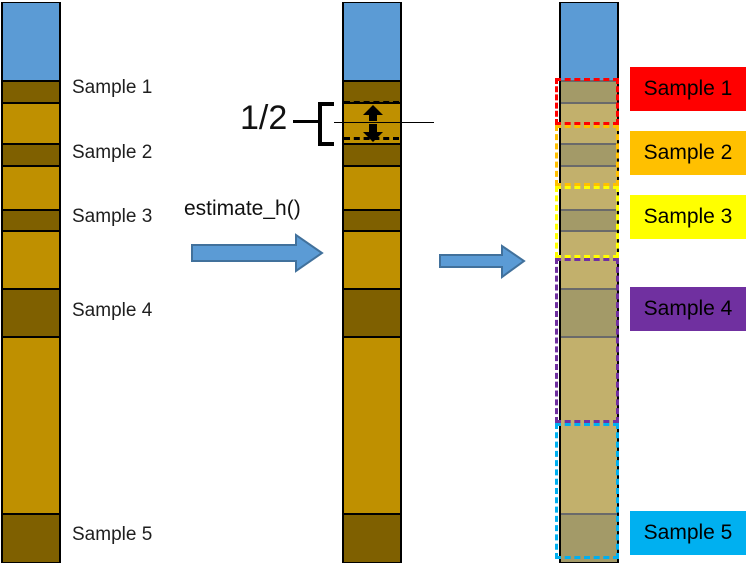  Describe the element at coordinates (688, 309) in the screenshot. I see `legend-item-4: Sample 4` at that location.